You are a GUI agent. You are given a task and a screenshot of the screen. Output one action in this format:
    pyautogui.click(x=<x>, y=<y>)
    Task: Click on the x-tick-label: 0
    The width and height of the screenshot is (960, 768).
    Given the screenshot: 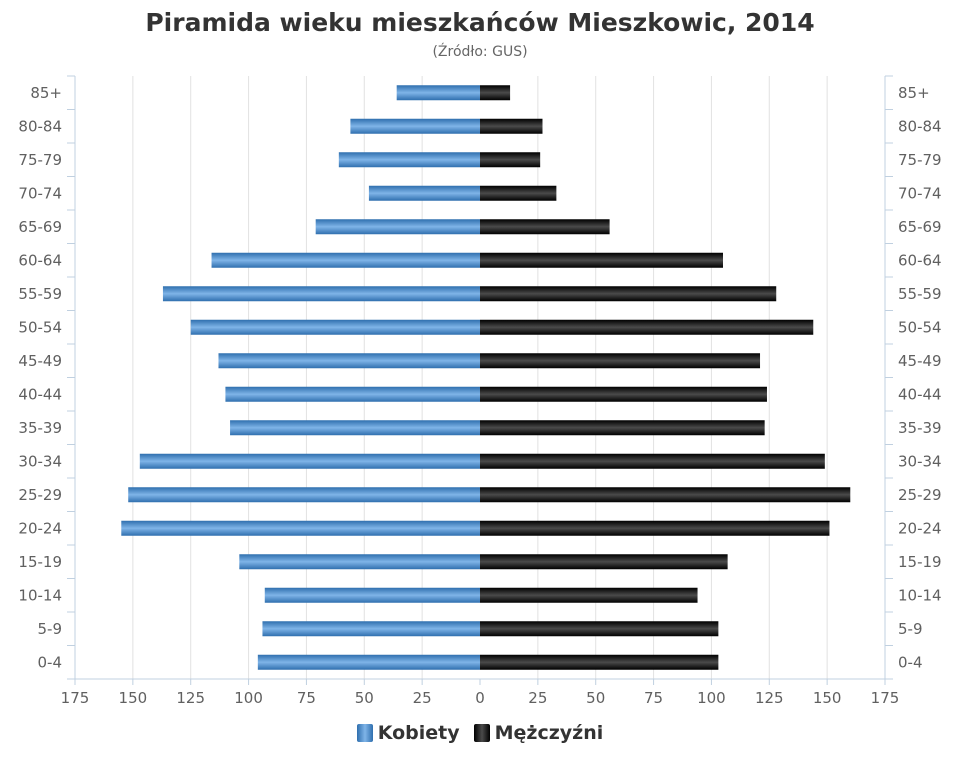 What is the action you would take?
    pyautogui.click(x=480, y=698)
    